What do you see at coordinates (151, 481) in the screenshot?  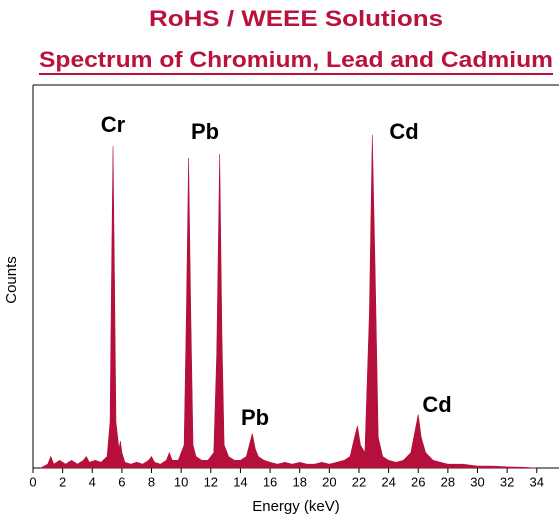 I see `x-tick-label: 8` at bounding box center [151, 481].